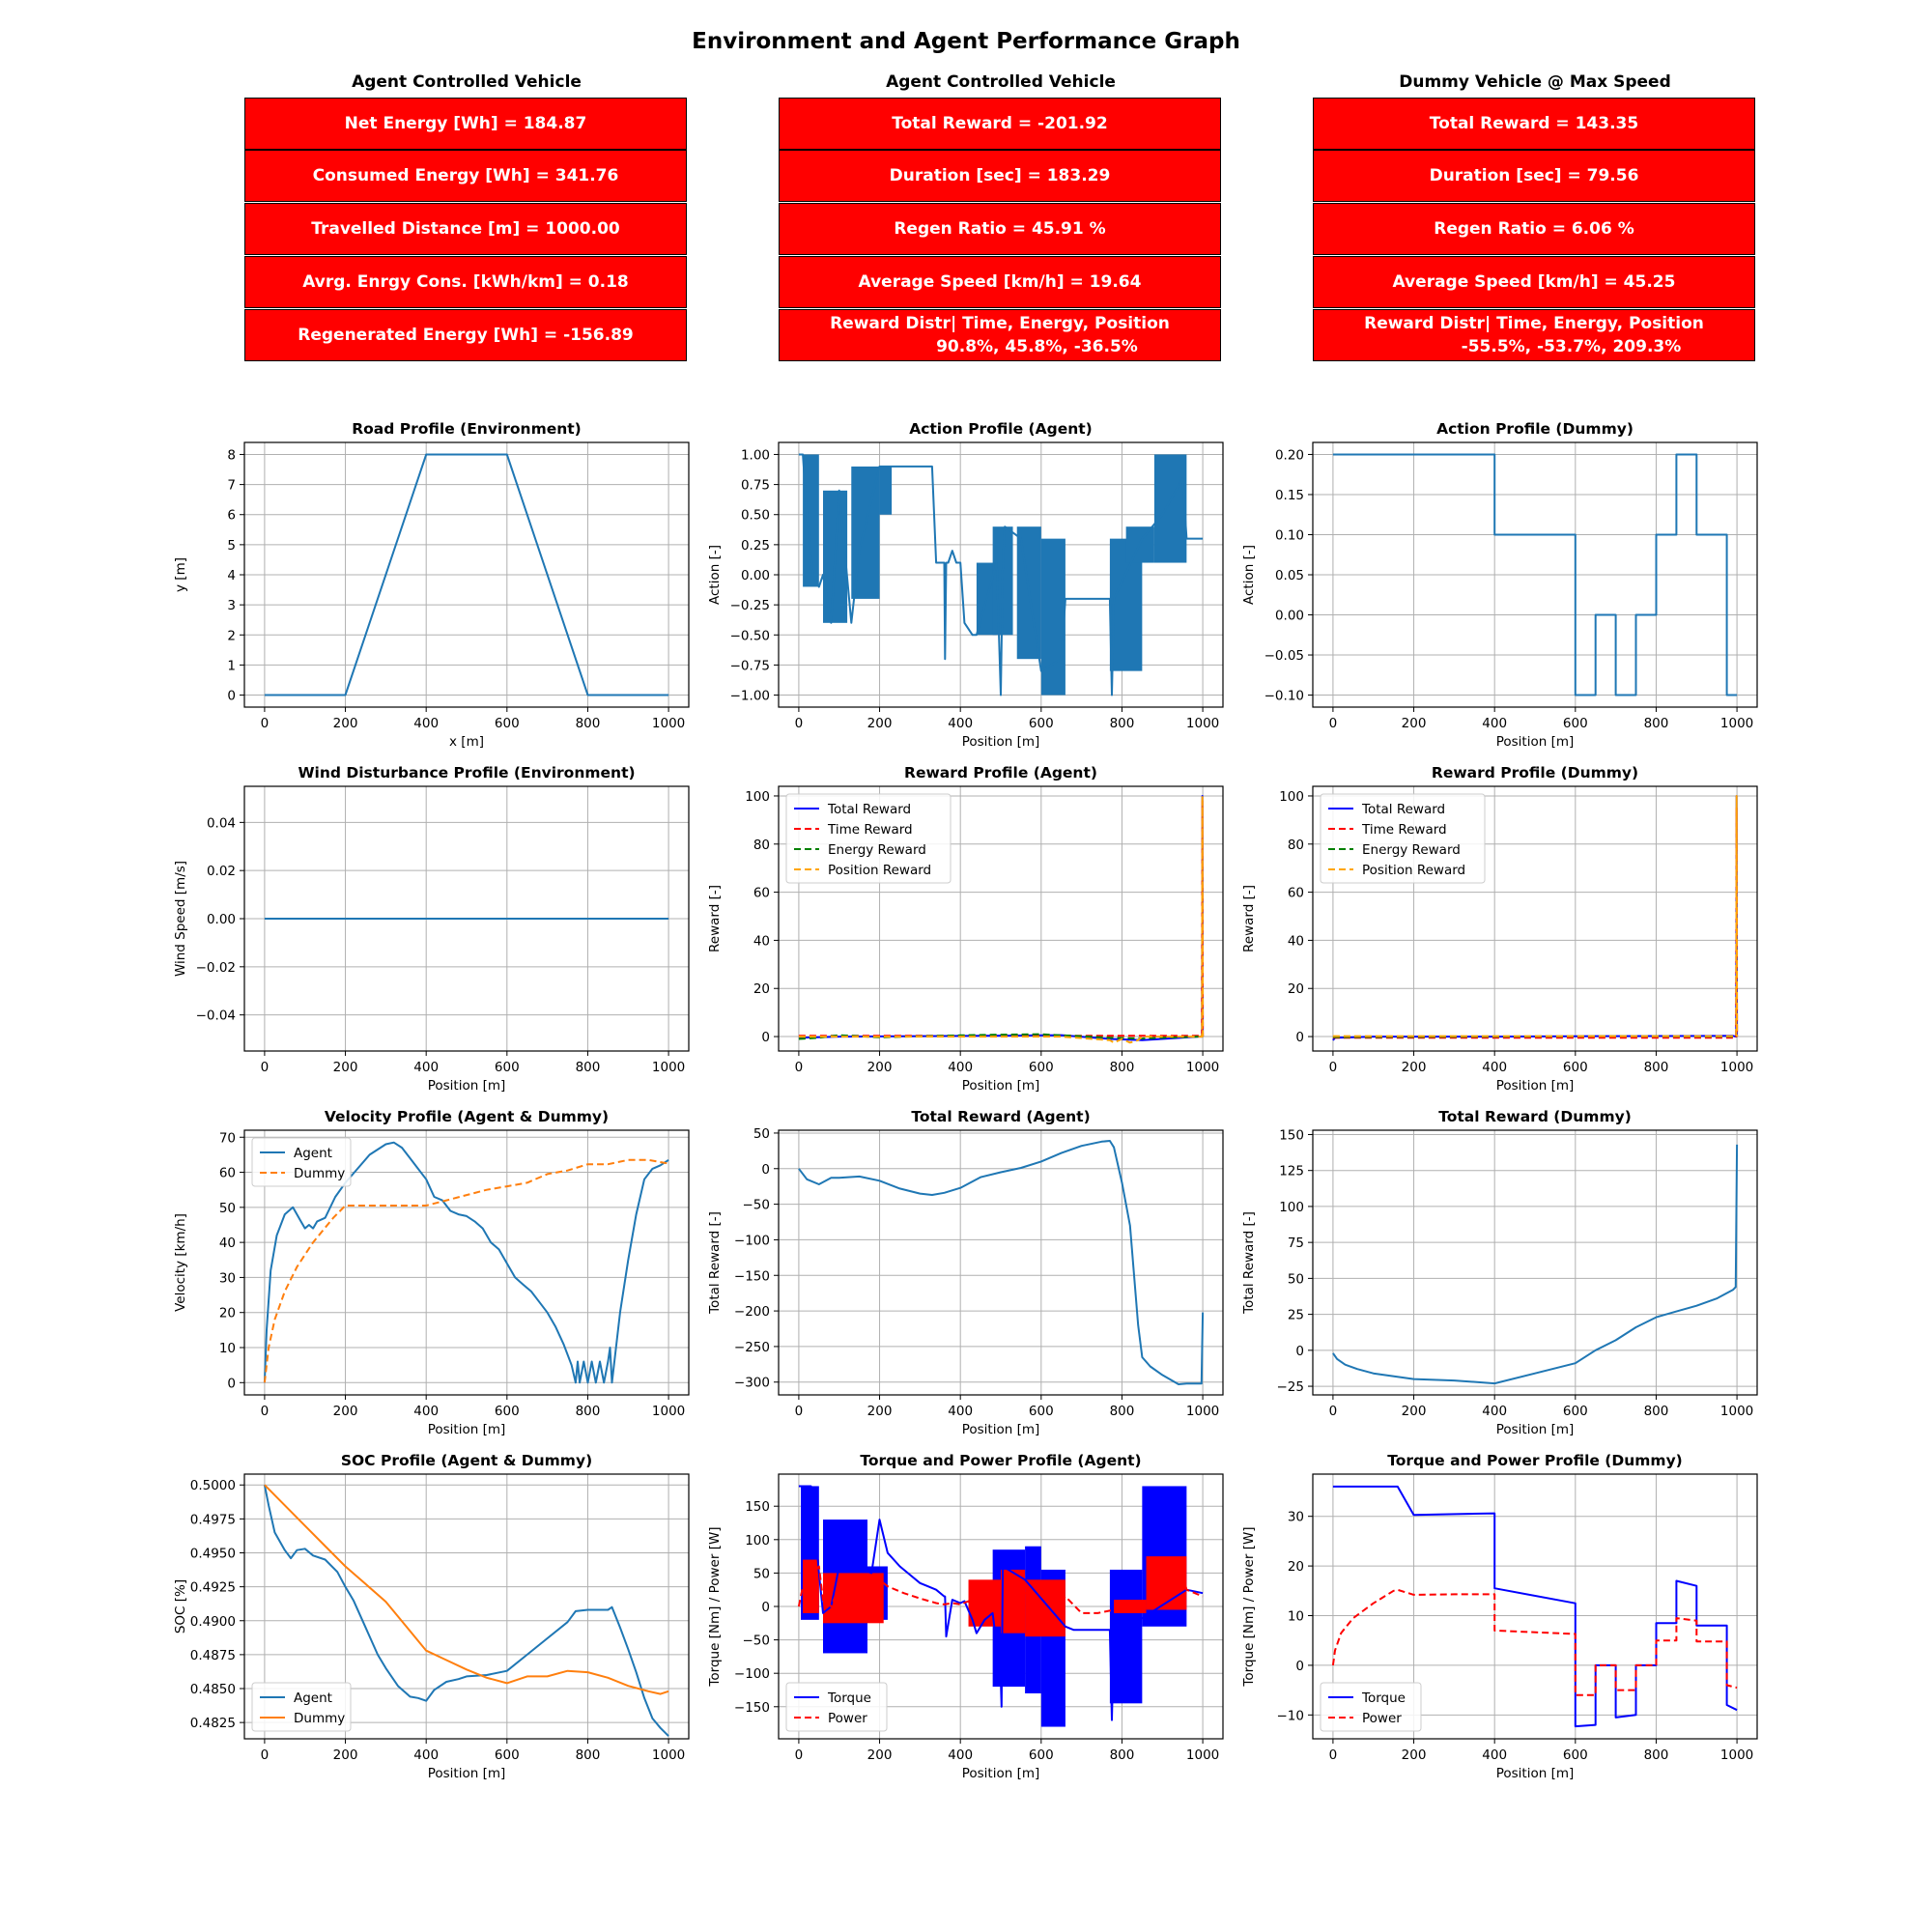 The width and height of the screenshot is (1932, 1932). I want to click on y-tick-label: 0.25, so click(755, 546).